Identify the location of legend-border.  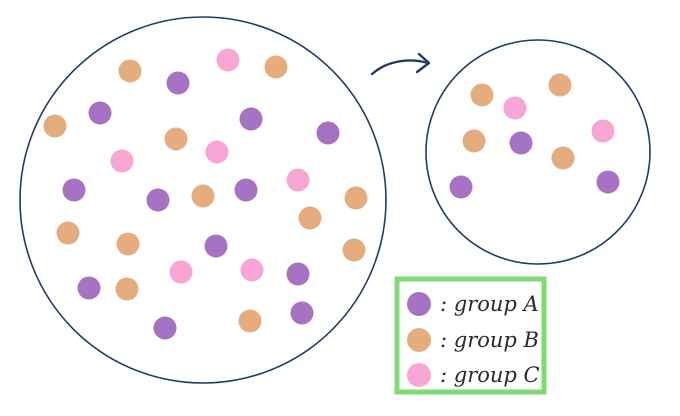
(470, 335).